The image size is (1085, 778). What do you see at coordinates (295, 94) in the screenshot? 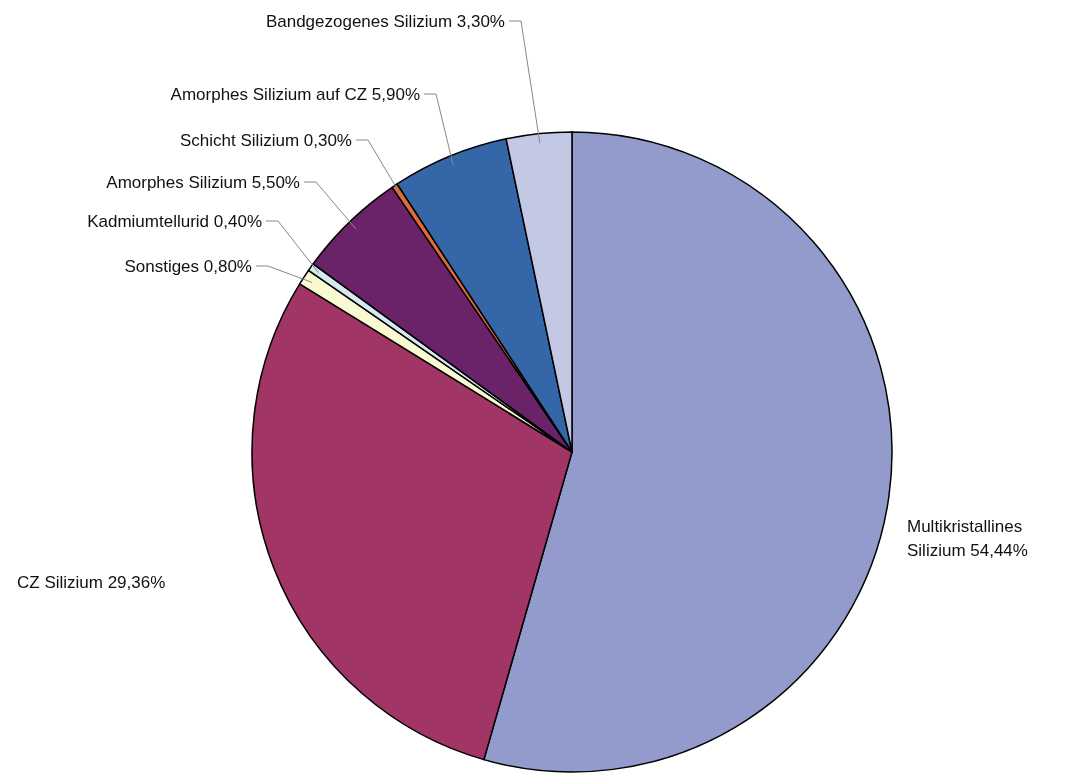
I see `slice-label: Amorphes Silizium auf CZ 5,90%` at bounding box center [295, 94].